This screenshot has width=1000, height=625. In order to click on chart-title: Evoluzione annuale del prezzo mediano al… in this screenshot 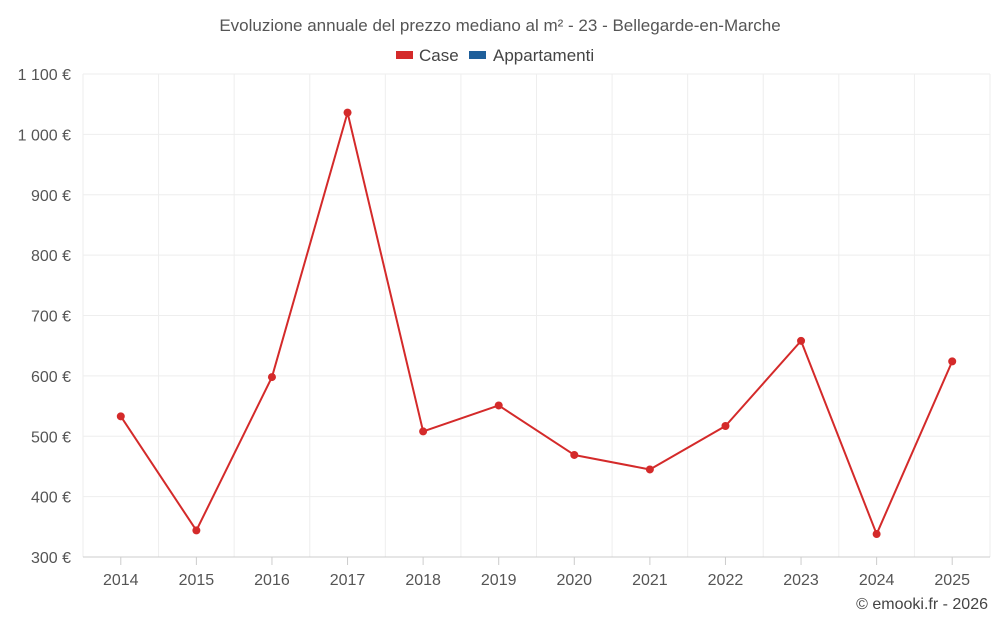, I will do `click(499, 25)`.